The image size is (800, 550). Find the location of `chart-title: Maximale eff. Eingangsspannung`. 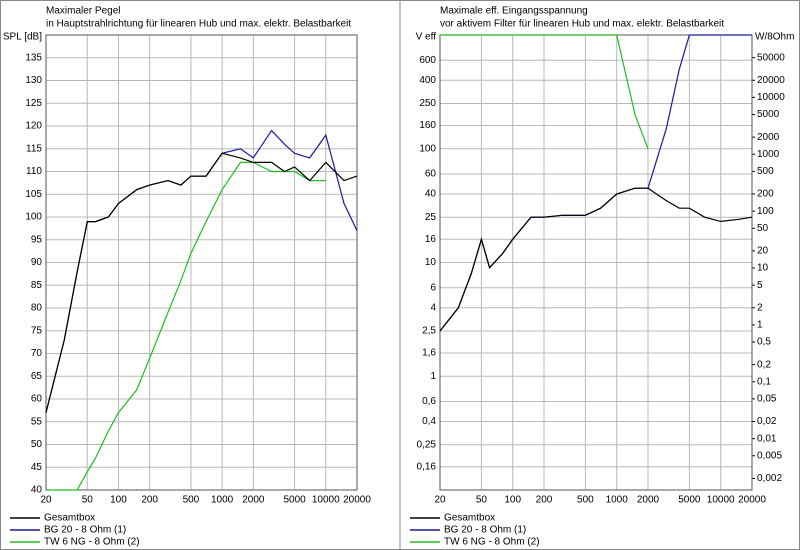

chart-title: Maximale eff. Eingangsspannung is located at coordinates (514, 11).